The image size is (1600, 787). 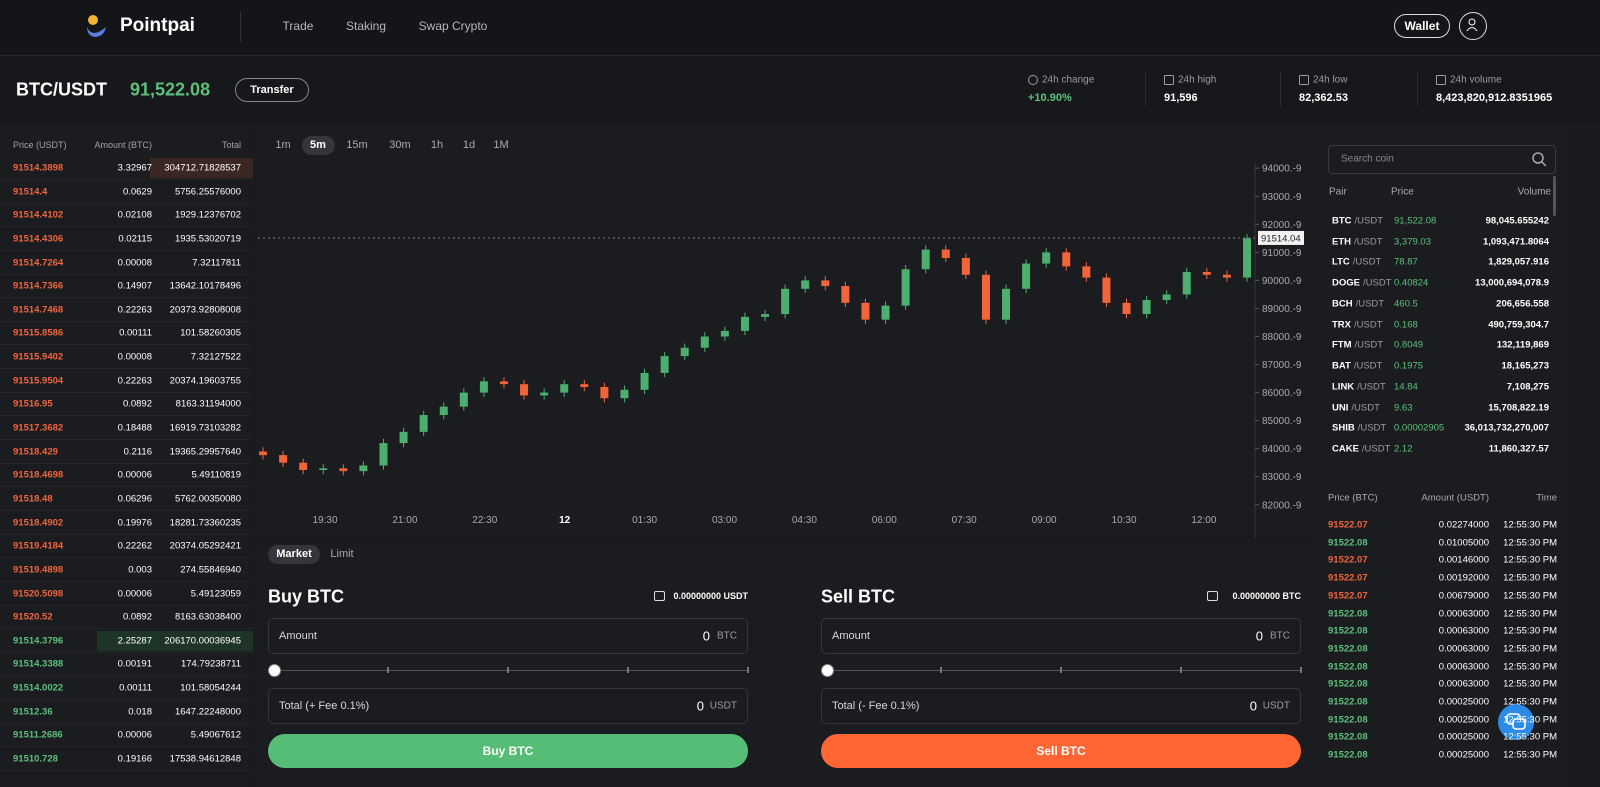 I want to click on interval-button: 5m, so click(x=318, y=145).